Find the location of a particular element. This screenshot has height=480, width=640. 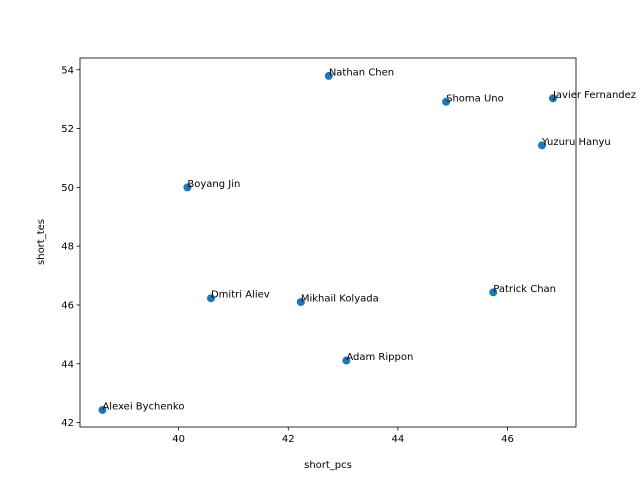

y-tick-label: 50 is located at coordinates (67, 188).